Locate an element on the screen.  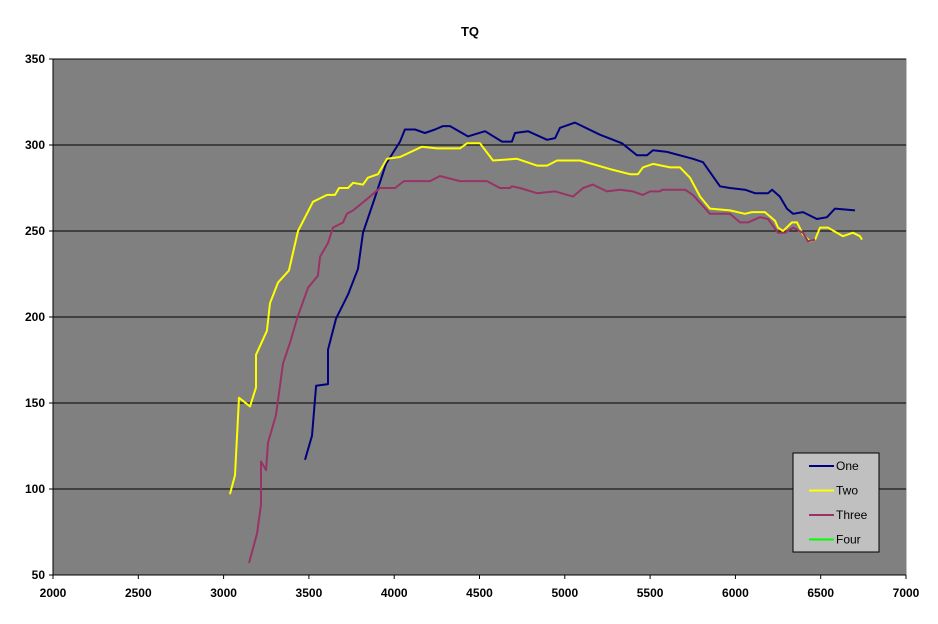
legend-label: Four is located at coordinates (848, 540).